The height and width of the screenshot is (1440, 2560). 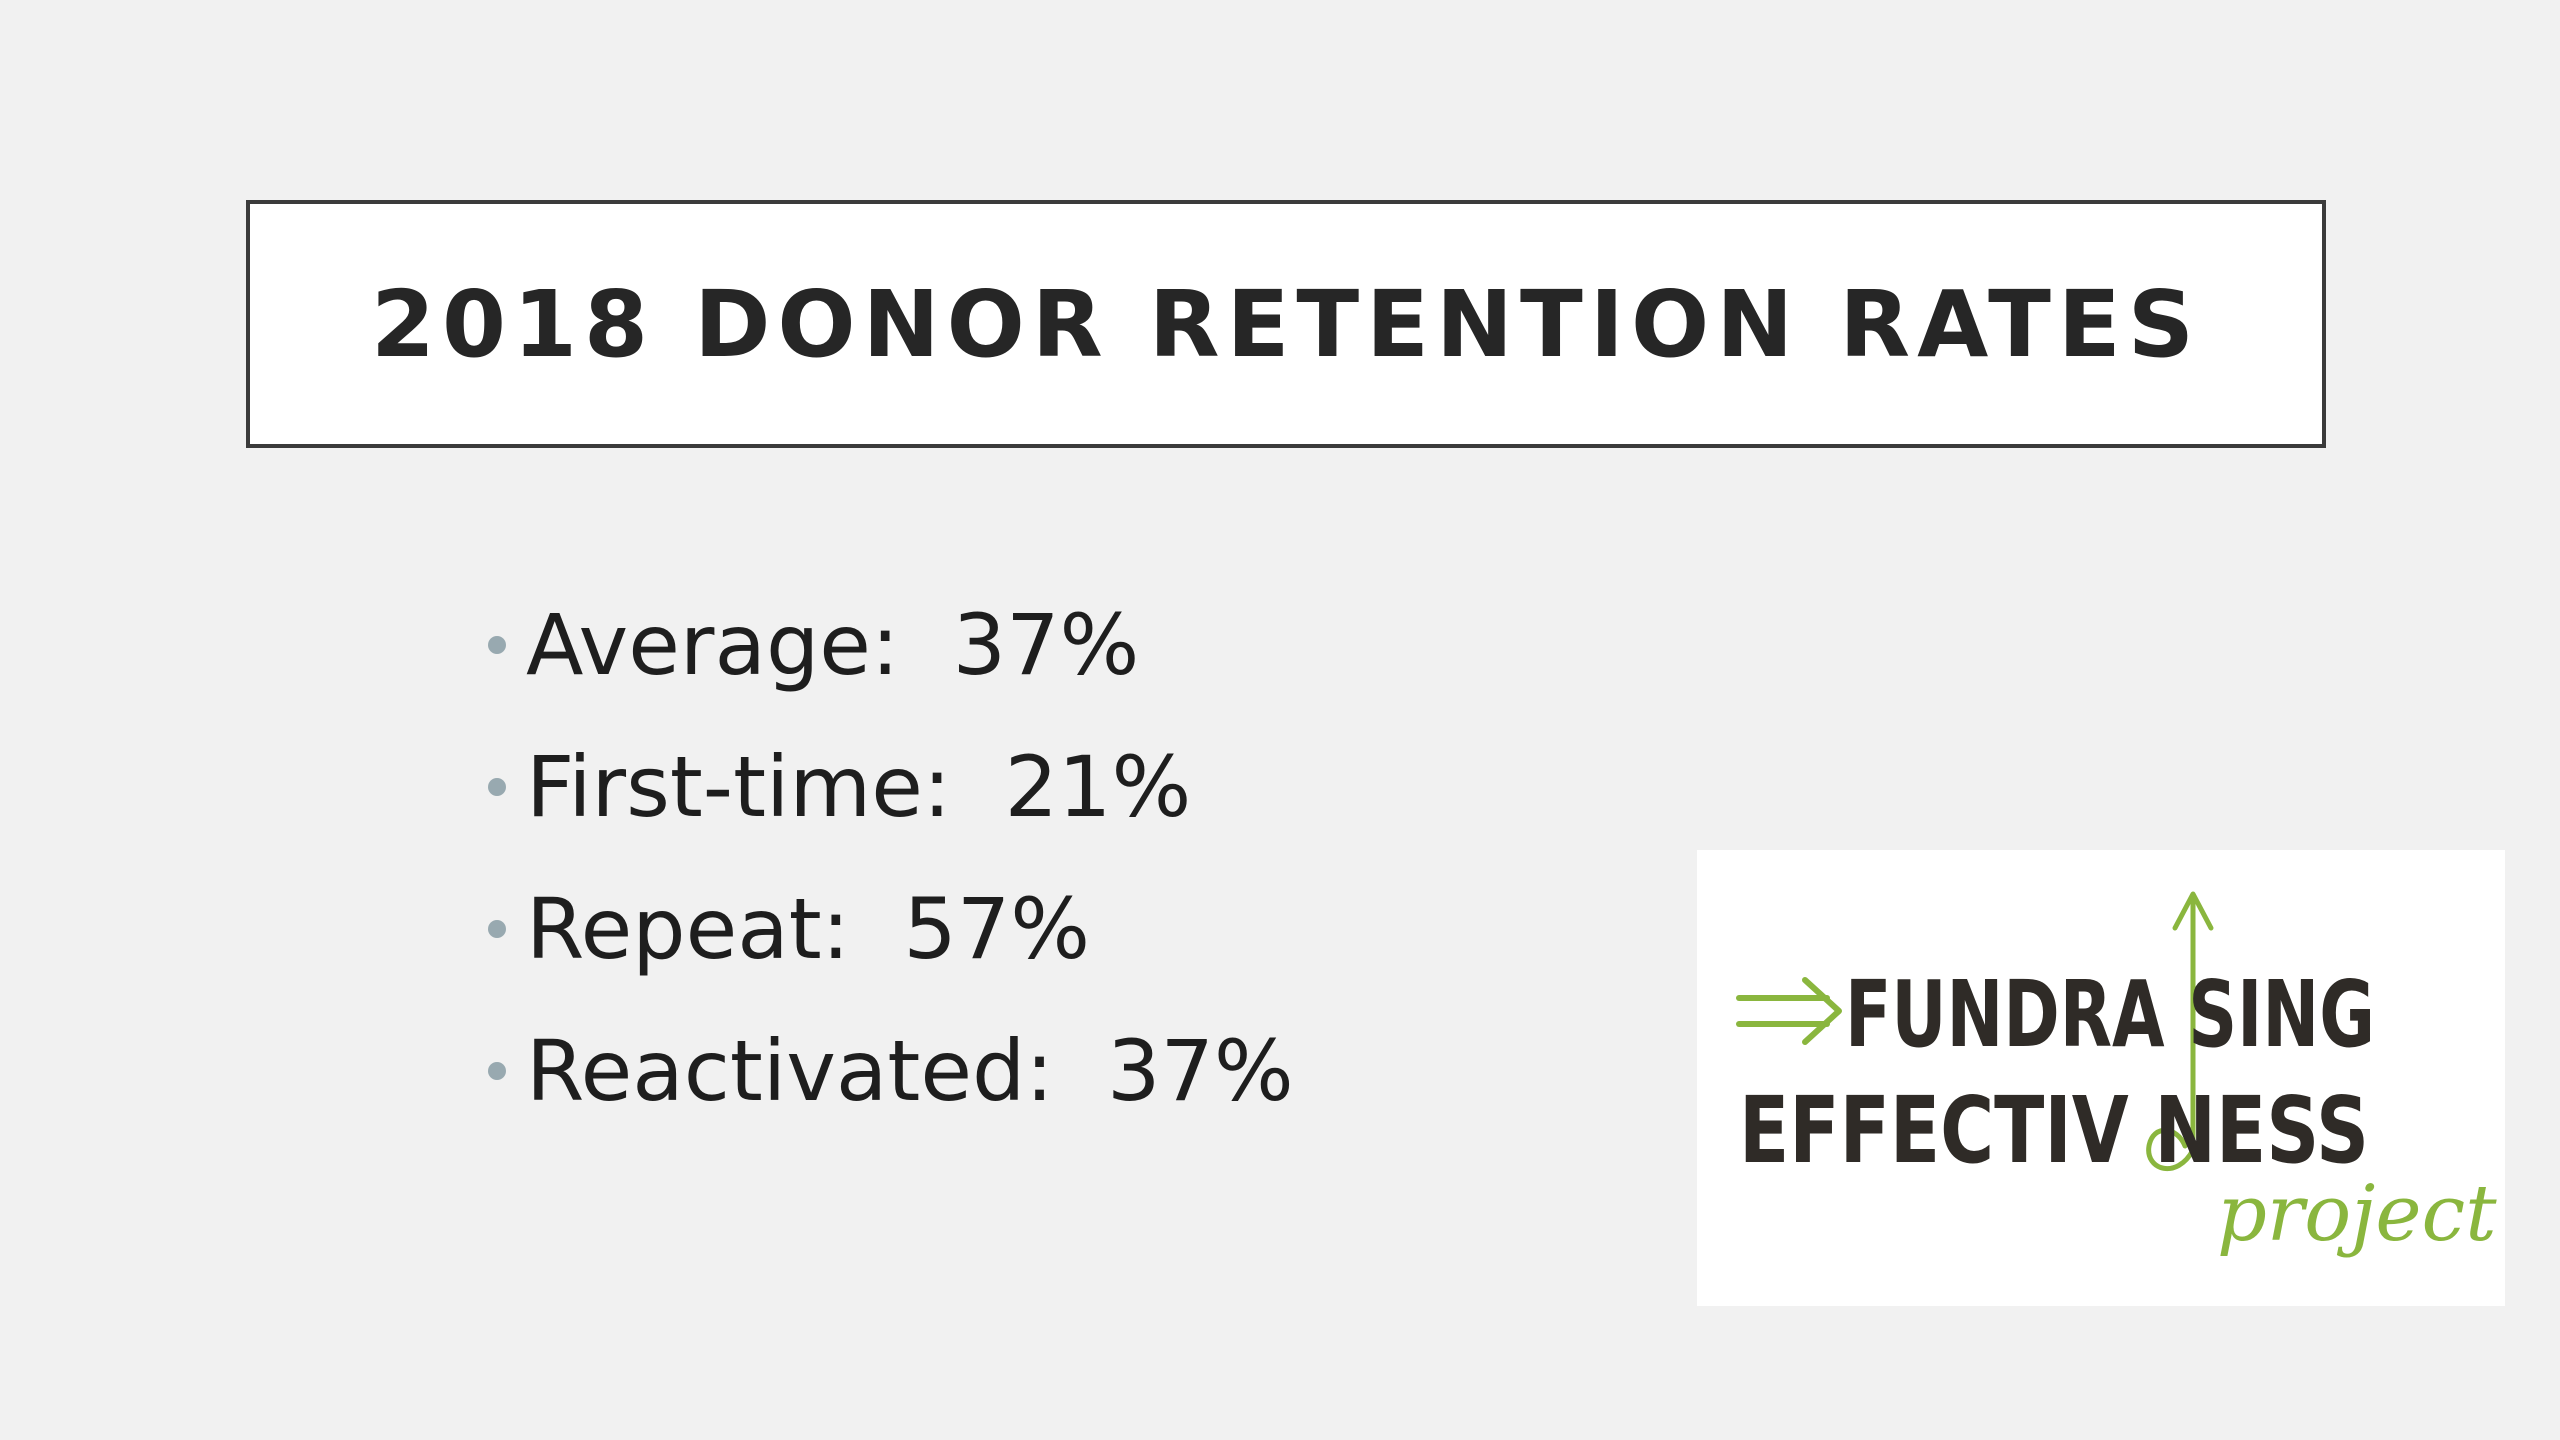 I want to click on fundraising-effectiveness-logo: FUNDRA SING EFFECTIV NESS project, so click(x=2101, y=1078).